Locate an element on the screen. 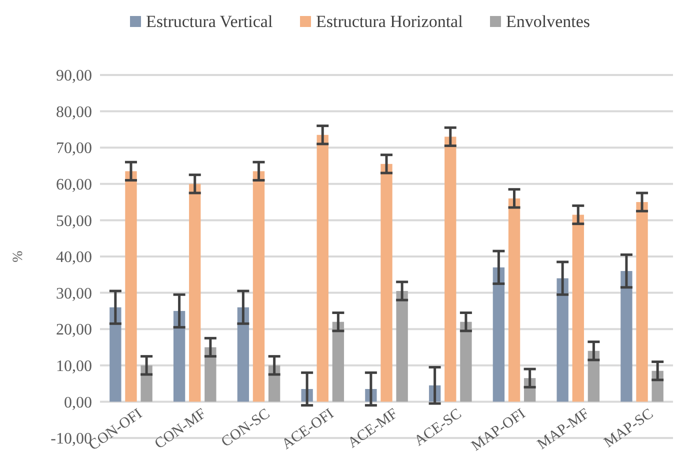  y-tick-label: 60,00 is located at coordinates (74, 185).